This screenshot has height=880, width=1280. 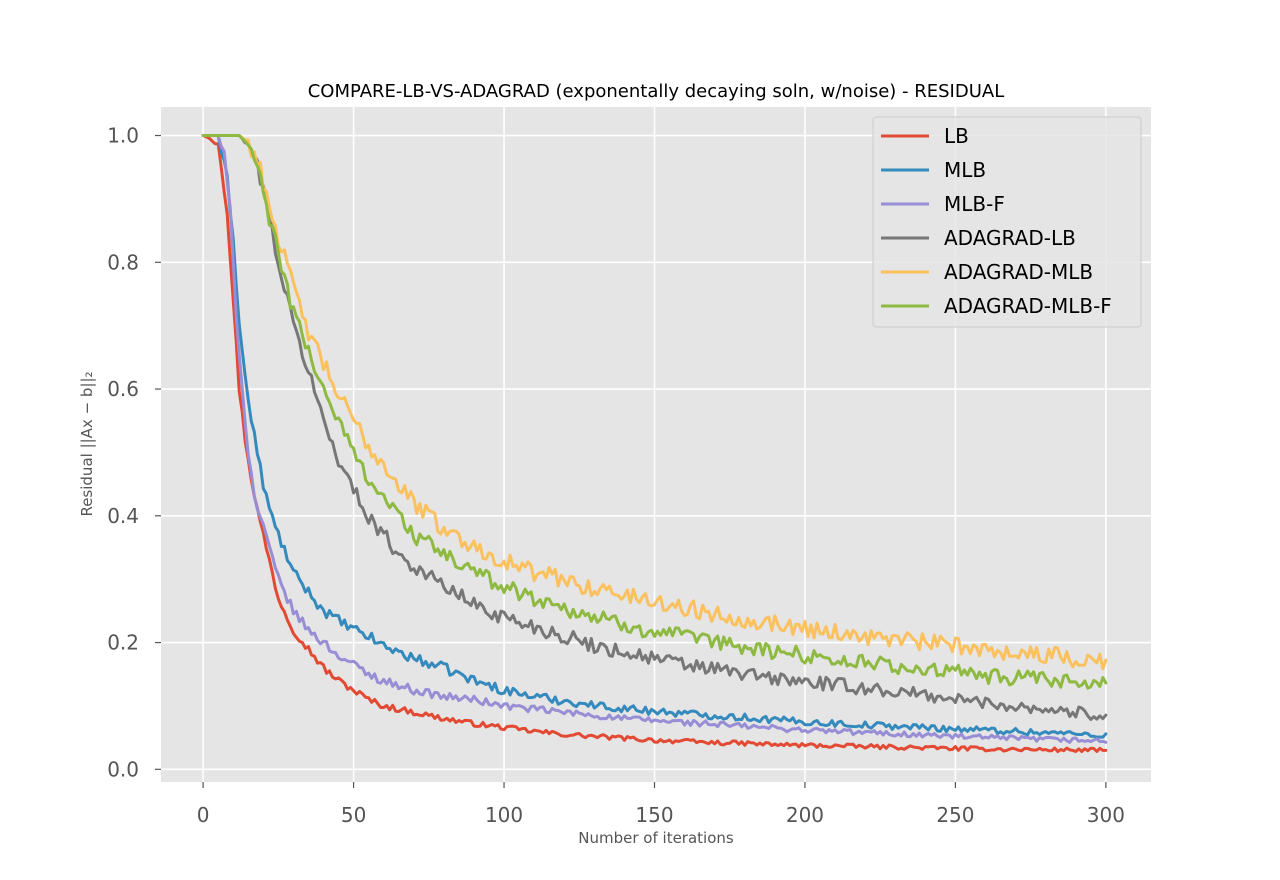 What do you see at coordinates (1028, 306) in the screenshot?
I see `legend-label: ADAGRAD-MLB-F` at bounding box center [1028, 306].